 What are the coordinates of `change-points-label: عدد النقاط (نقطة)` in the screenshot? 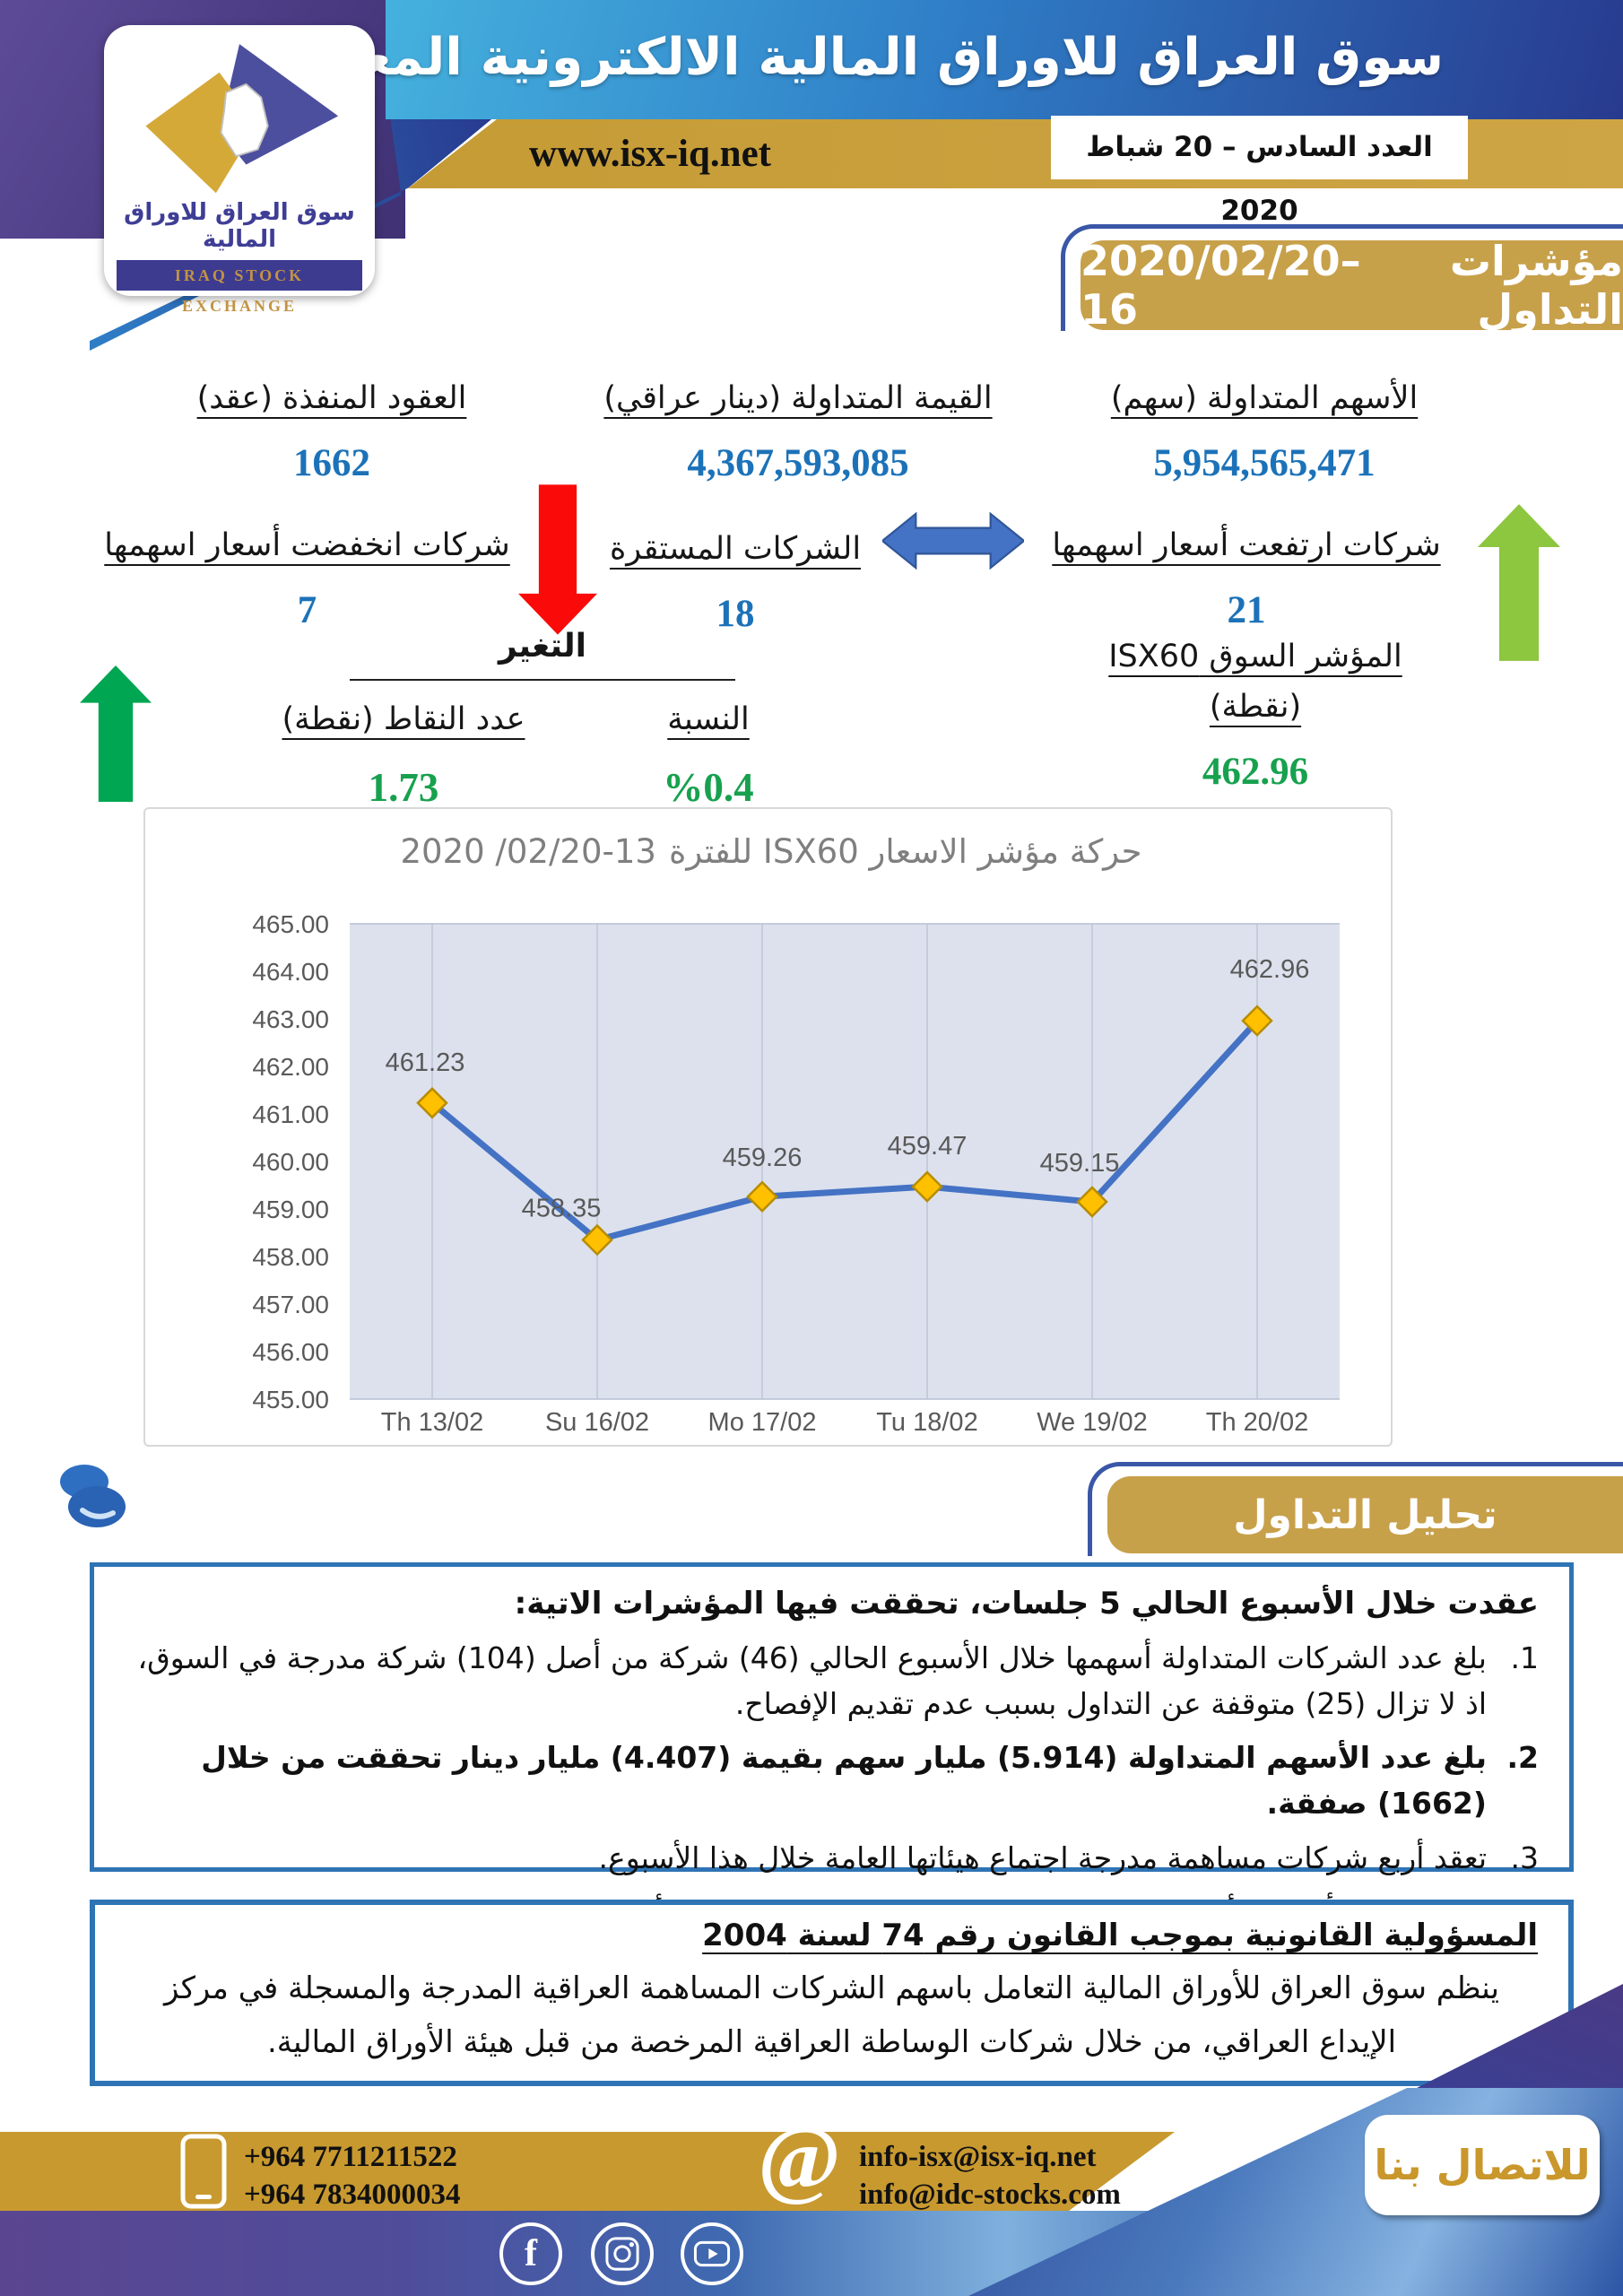 It's located at (403, 719).